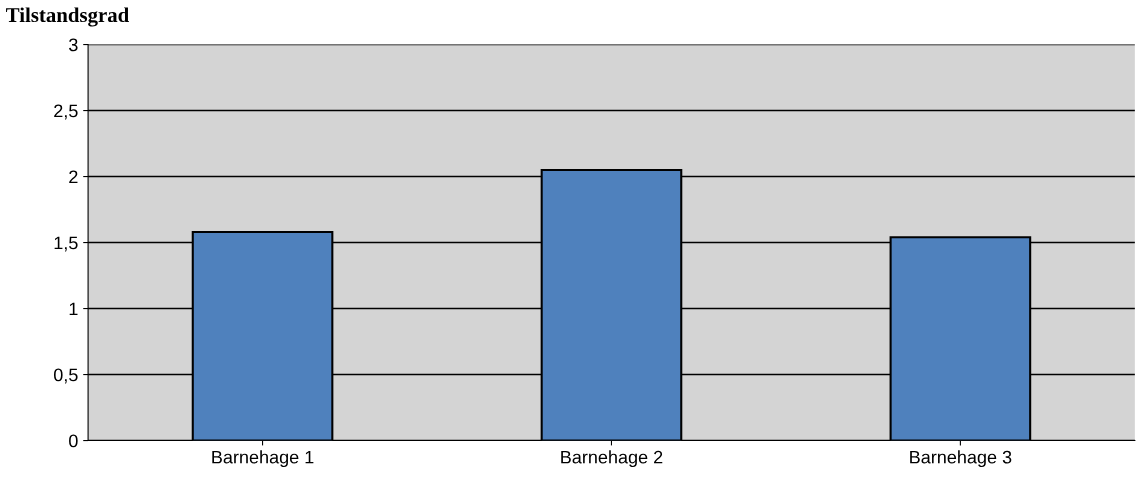  What do you see at coordinates (73, 177) in the screenshot?
I see `y-tick-label: 2` at bounding box center [73, 177].